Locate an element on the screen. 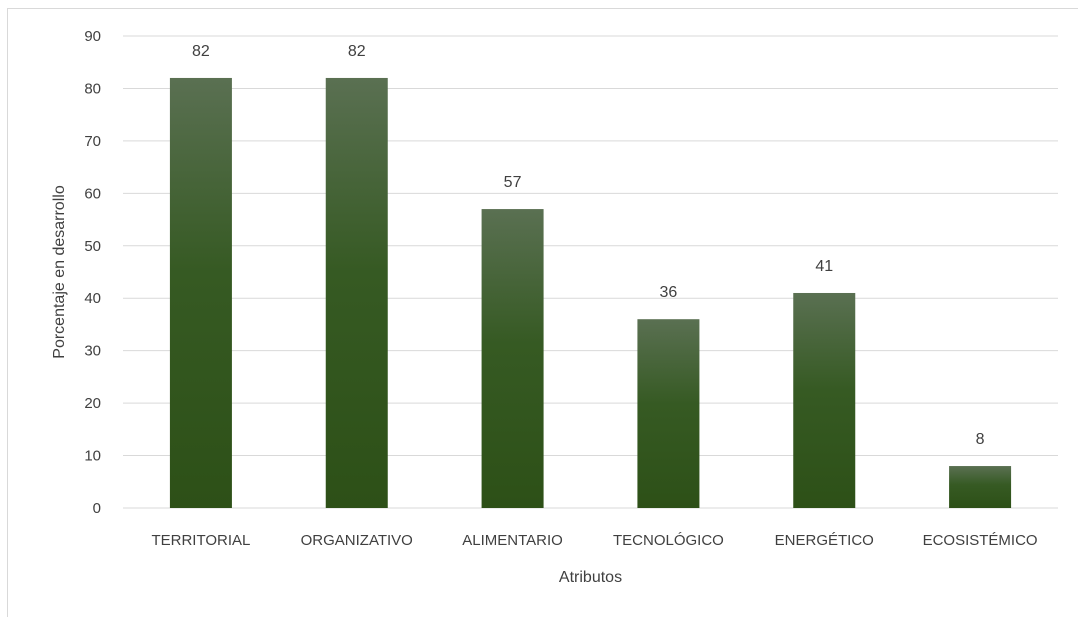 This screenshot has width=1079, height=618. y-tick-80: 80 is located at coordinates (92, 88).